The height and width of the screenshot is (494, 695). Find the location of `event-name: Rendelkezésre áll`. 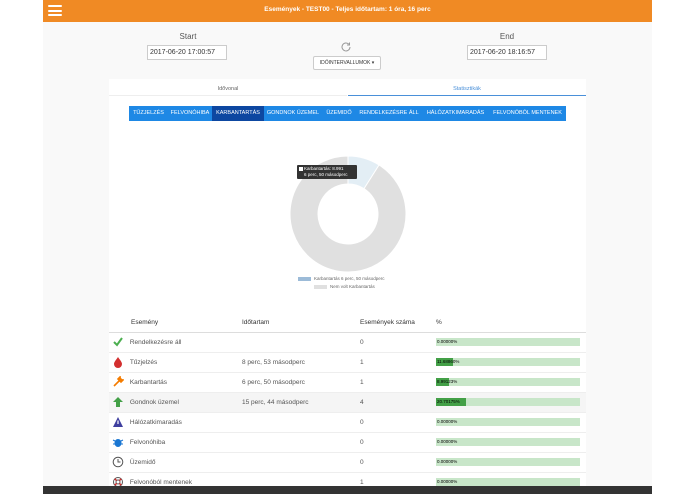

event-name: Rendelkezésre áll is located at coordinates (155, 342).